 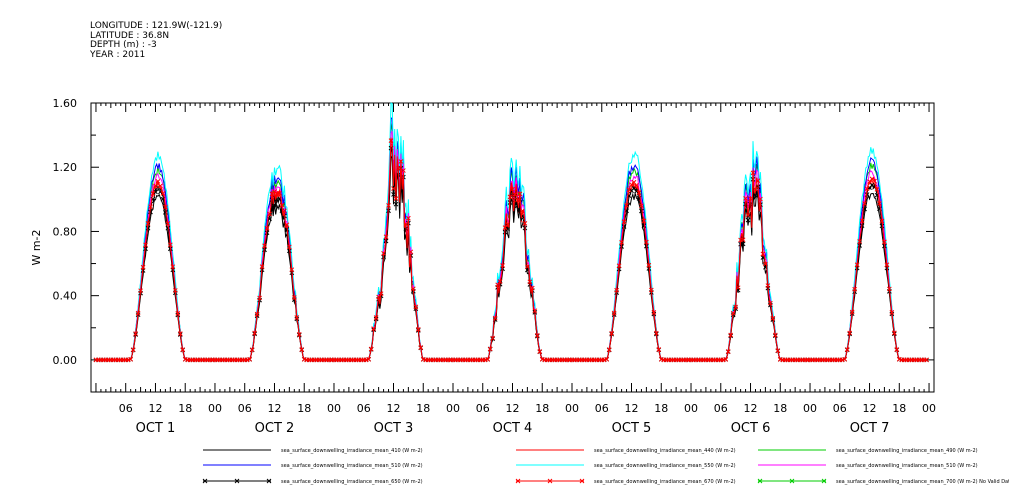 I want to click on depth-label: DEPTH (m) : -3, so click(x=123, y=45).